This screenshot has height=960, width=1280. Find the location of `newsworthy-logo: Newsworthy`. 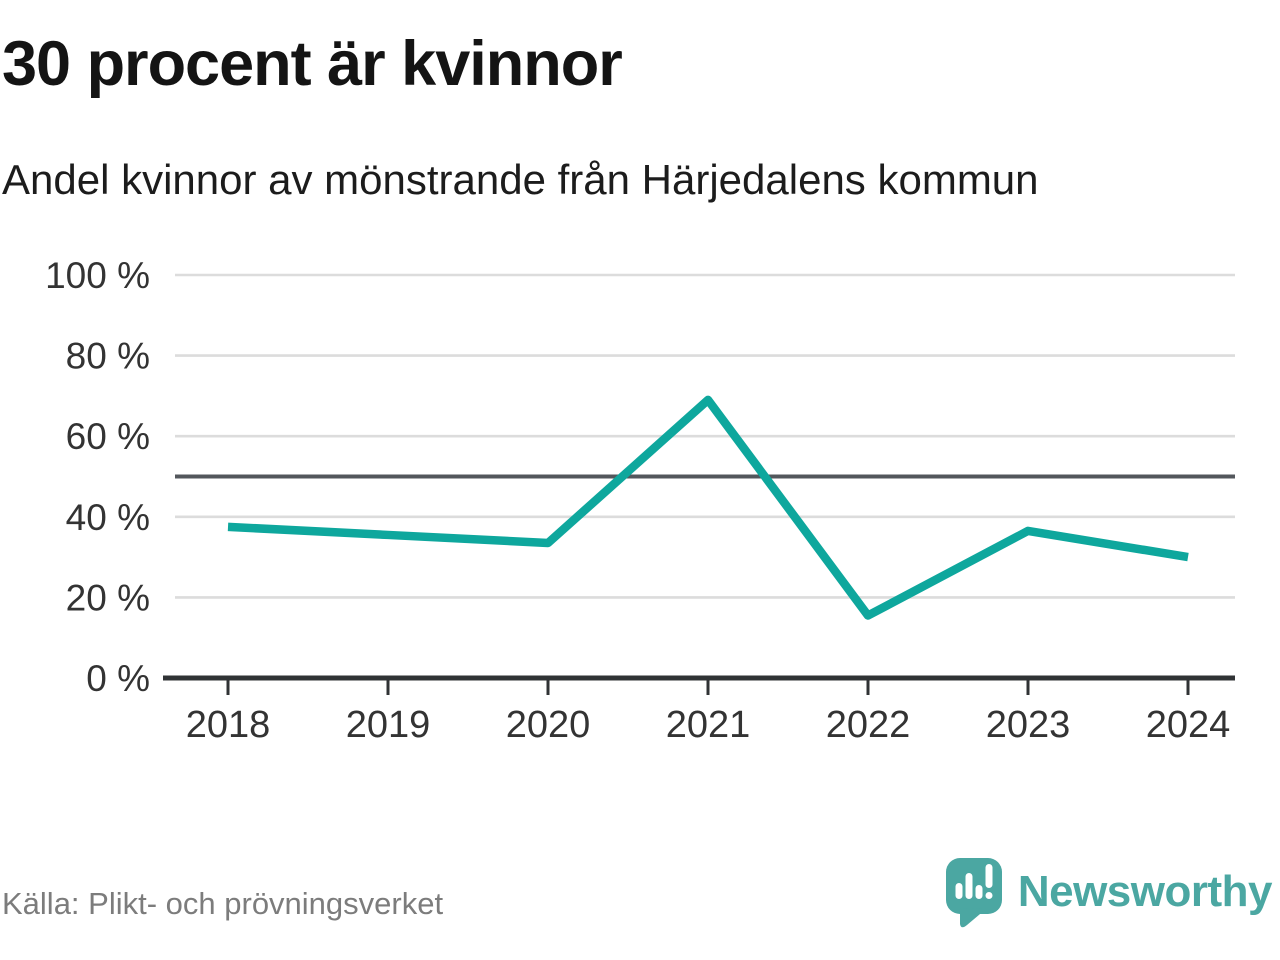

newsworthy-logo: Newsworthy is located at coordinates (1108, 892).